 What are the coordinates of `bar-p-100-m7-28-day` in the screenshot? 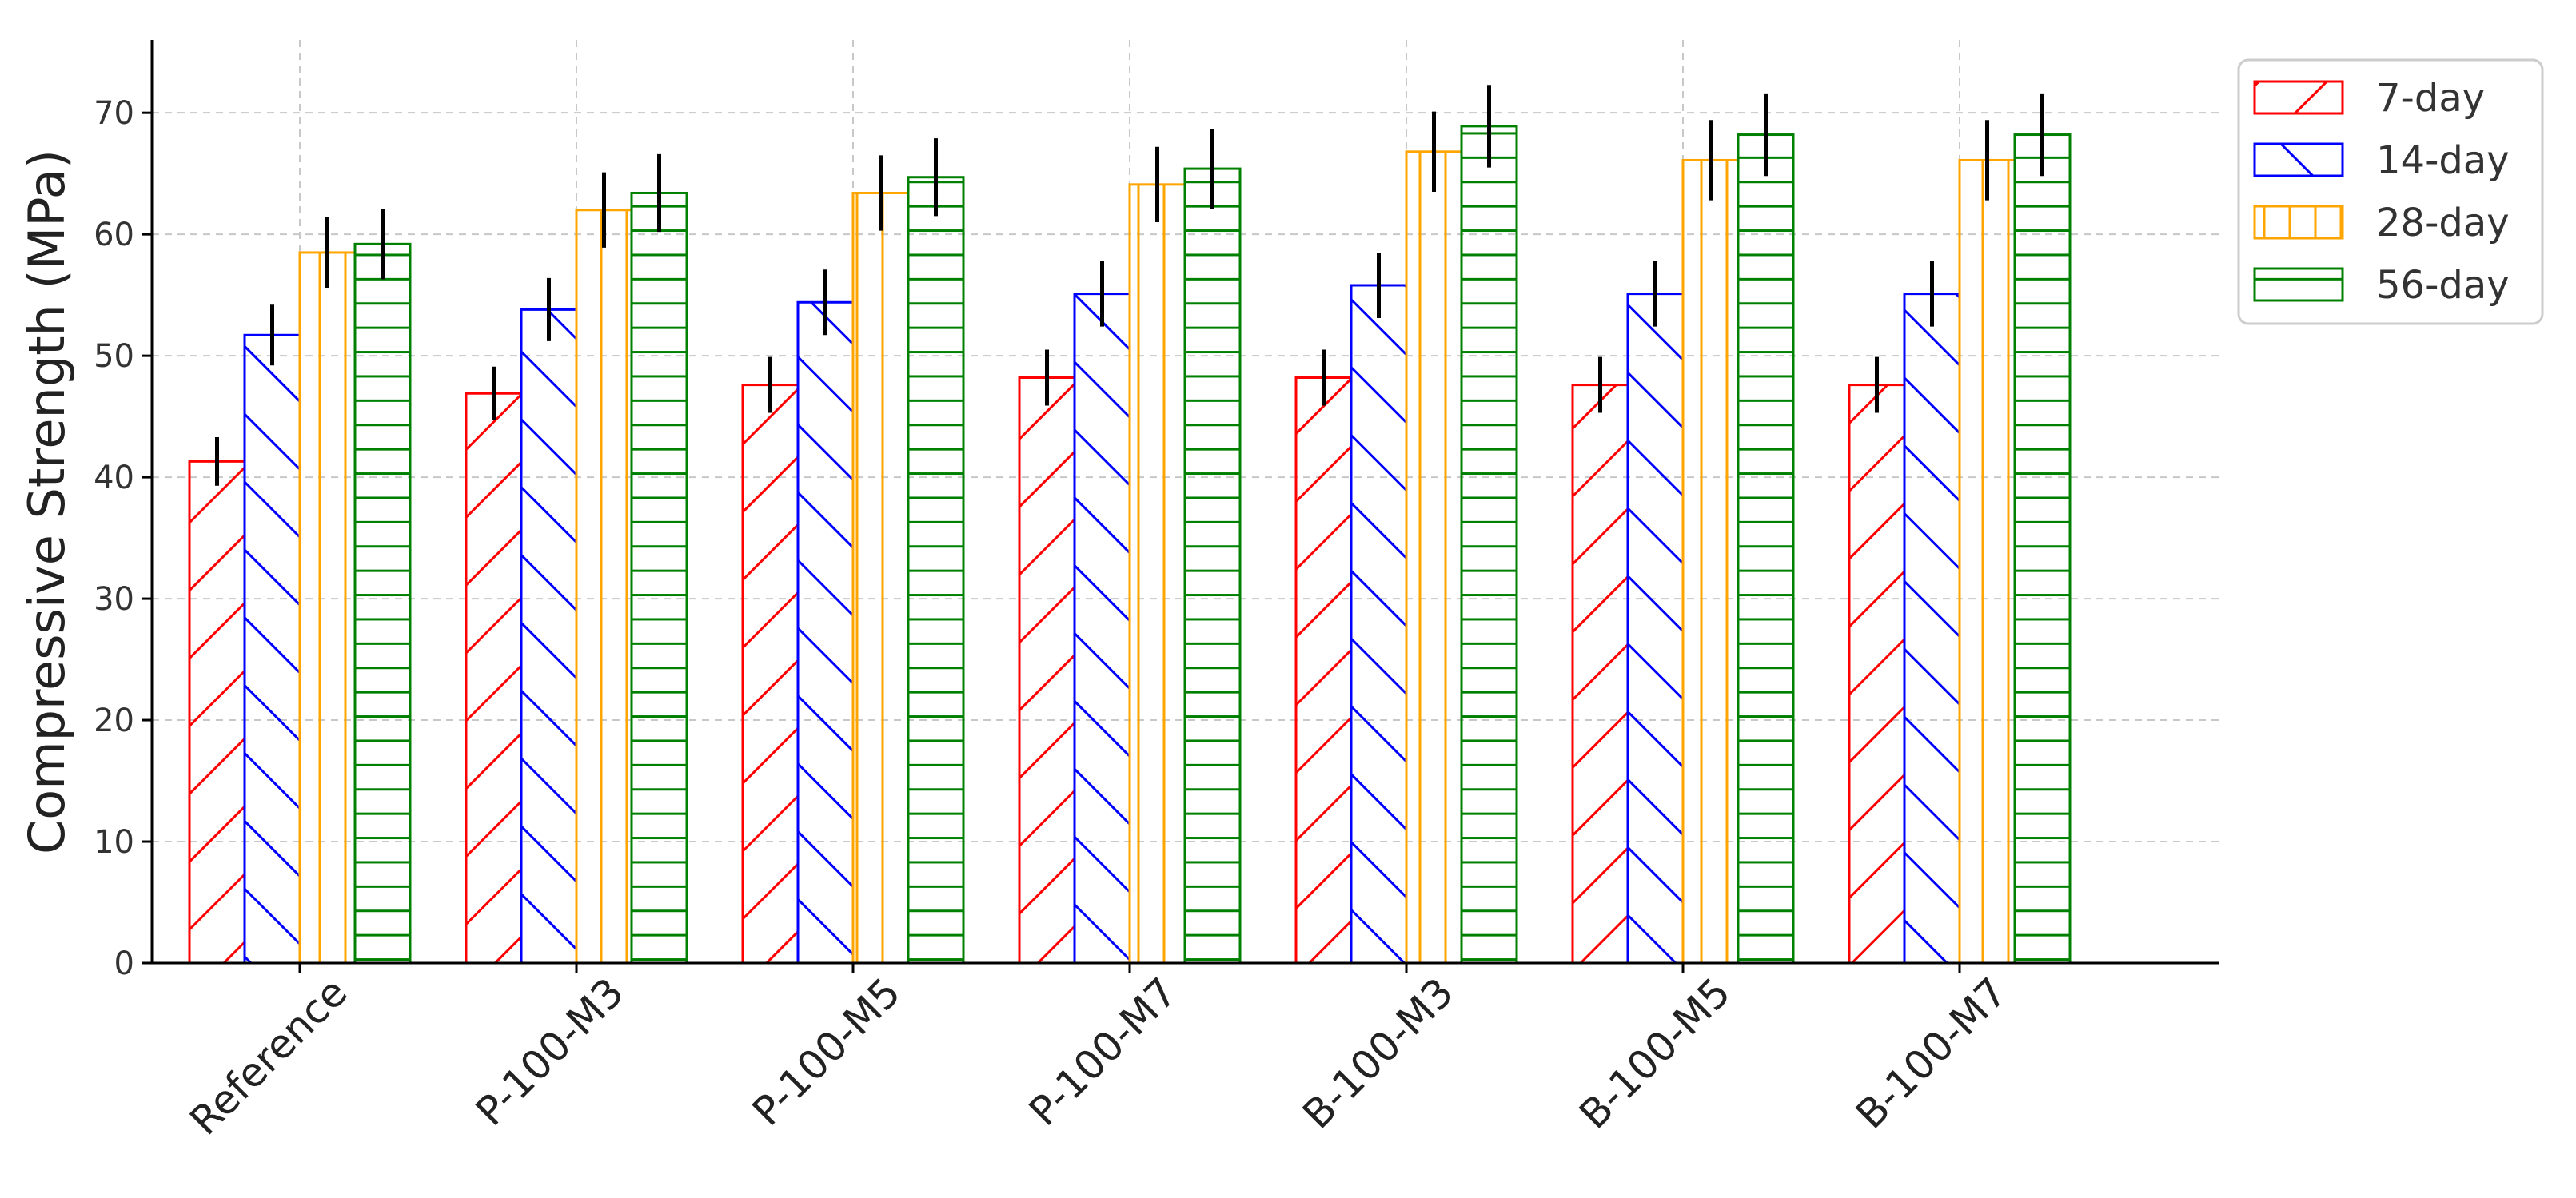 It's located at (1157, 574).